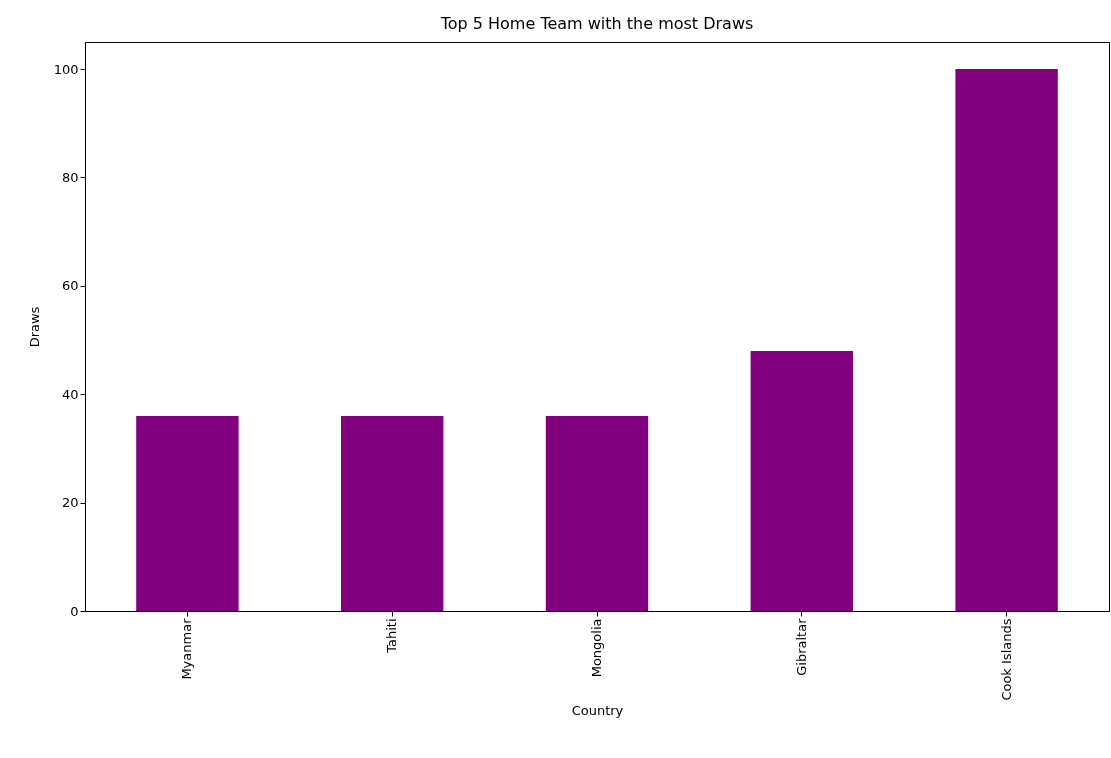 The width and height of the screenshot is (1111, 758). I want to click on x-tick-label: Mongolia, so click(596, 648).